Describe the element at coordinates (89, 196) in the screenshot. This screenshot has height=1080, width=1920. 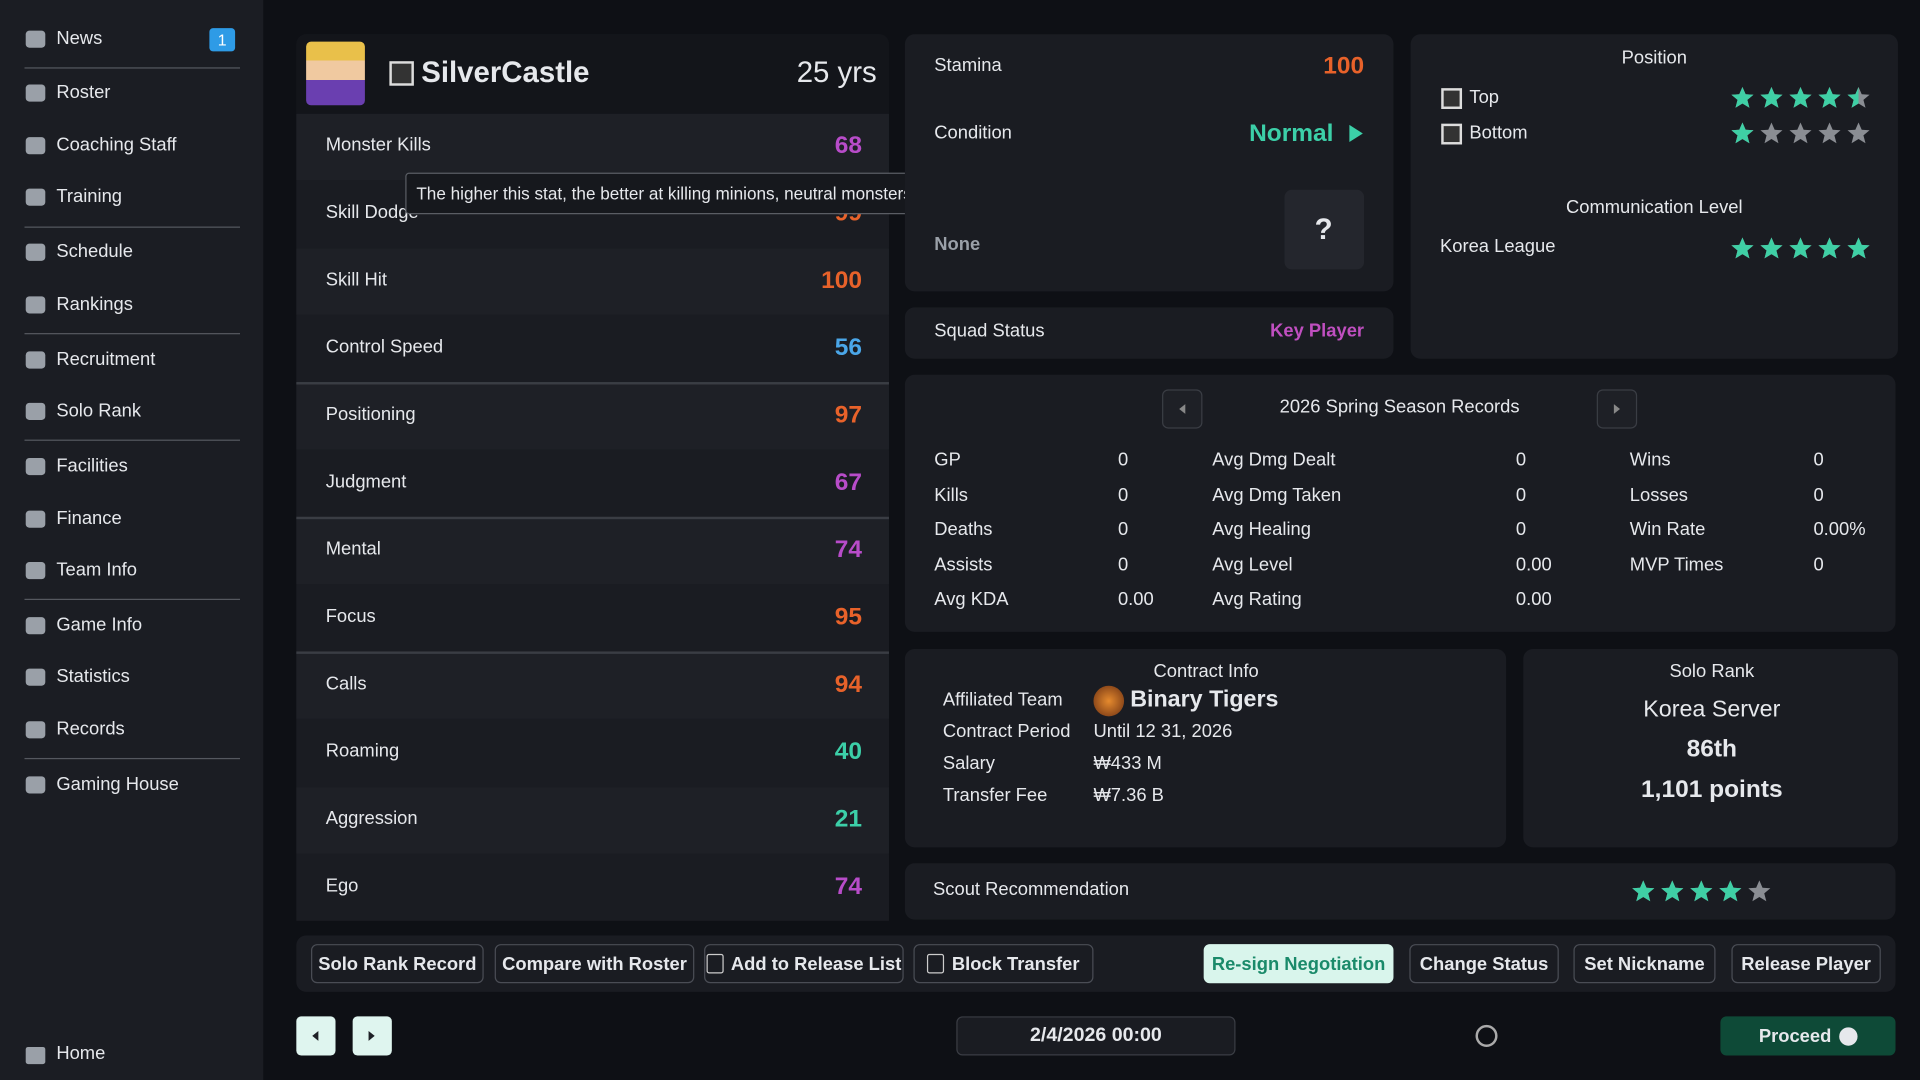
I see `nav-item: Training` at that location.